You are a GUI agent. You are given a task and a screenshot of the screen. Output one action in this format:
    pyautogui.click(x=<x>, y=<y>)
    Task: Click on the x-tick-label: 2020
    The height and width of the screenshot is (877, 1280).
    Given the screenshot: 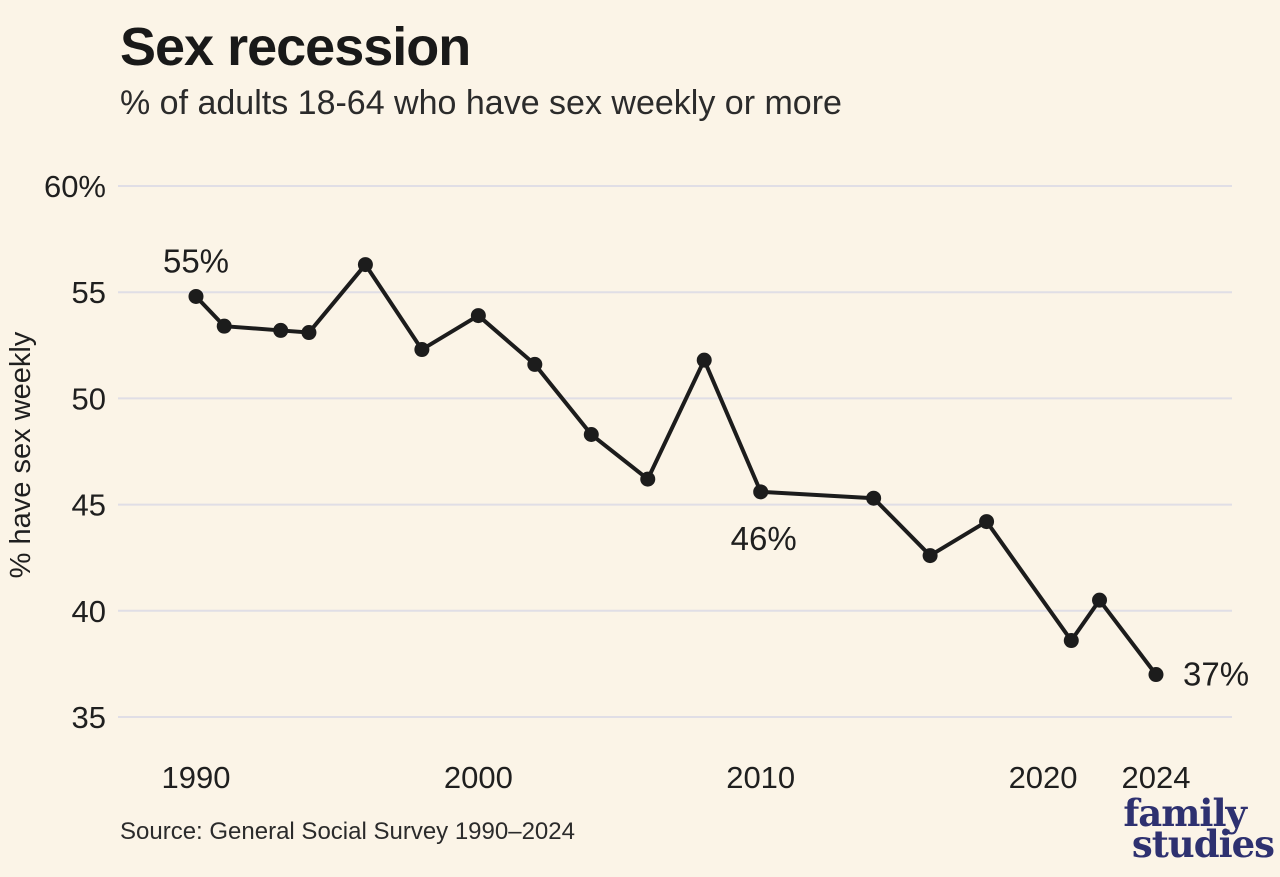 What is the action you would take?
    pyautogui.click(x=1043, y=777)
    